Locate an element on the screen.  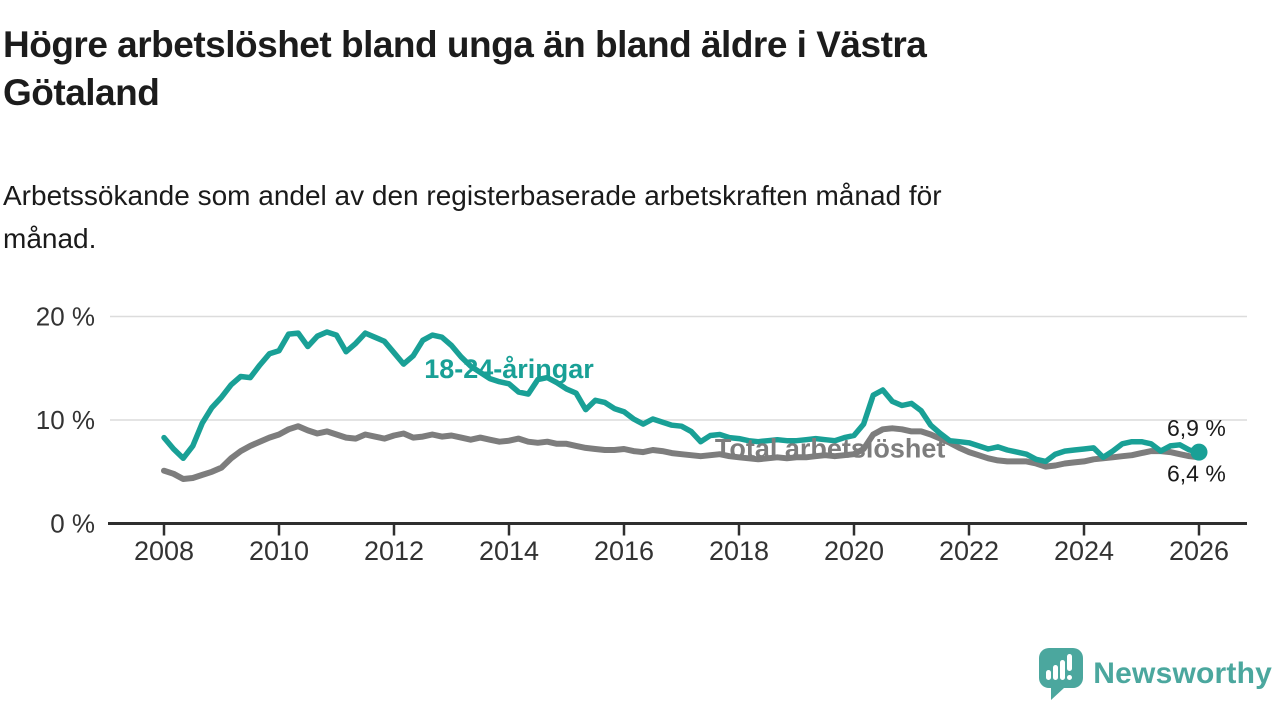
end-dot-youth is located at coordinates (1199, 452).